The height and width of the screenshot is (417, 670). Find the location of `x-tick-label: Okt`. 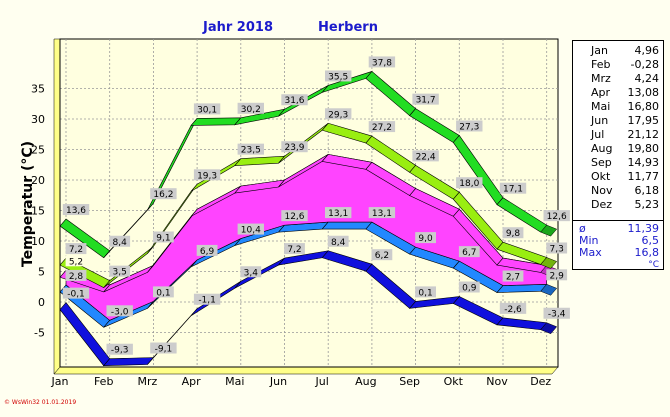

x-tick-label: Okt is located at coordinates (454, 381).